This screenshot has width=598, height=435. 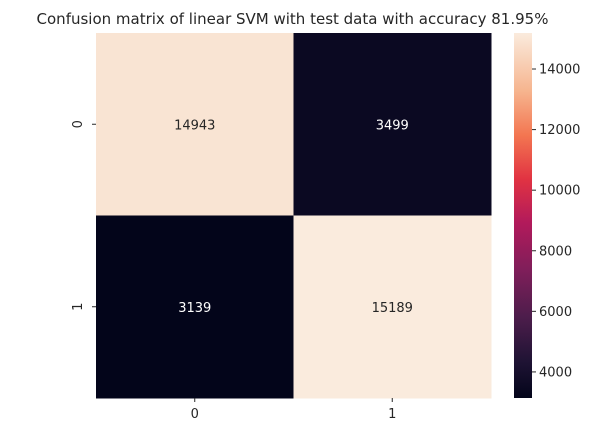 I want to click on colorbar-tick-label: 4000, so click(x=555, y=372).